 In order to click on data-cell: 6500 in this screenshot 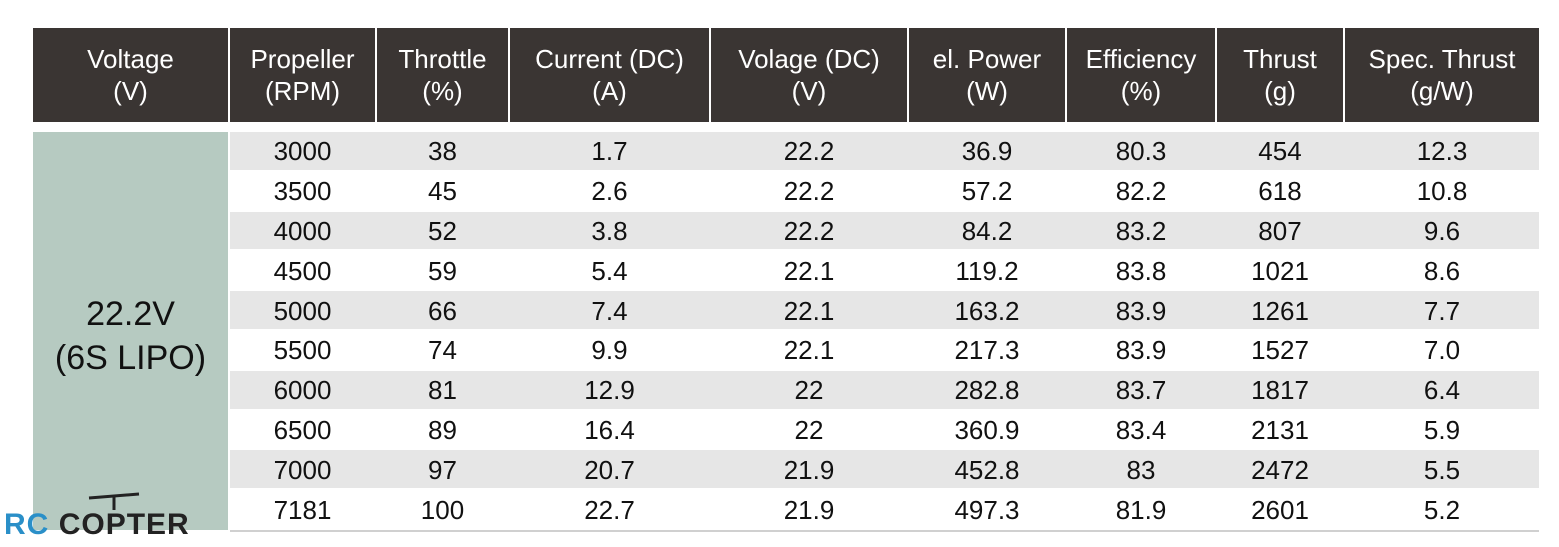, I will do `click(302, 429)`.